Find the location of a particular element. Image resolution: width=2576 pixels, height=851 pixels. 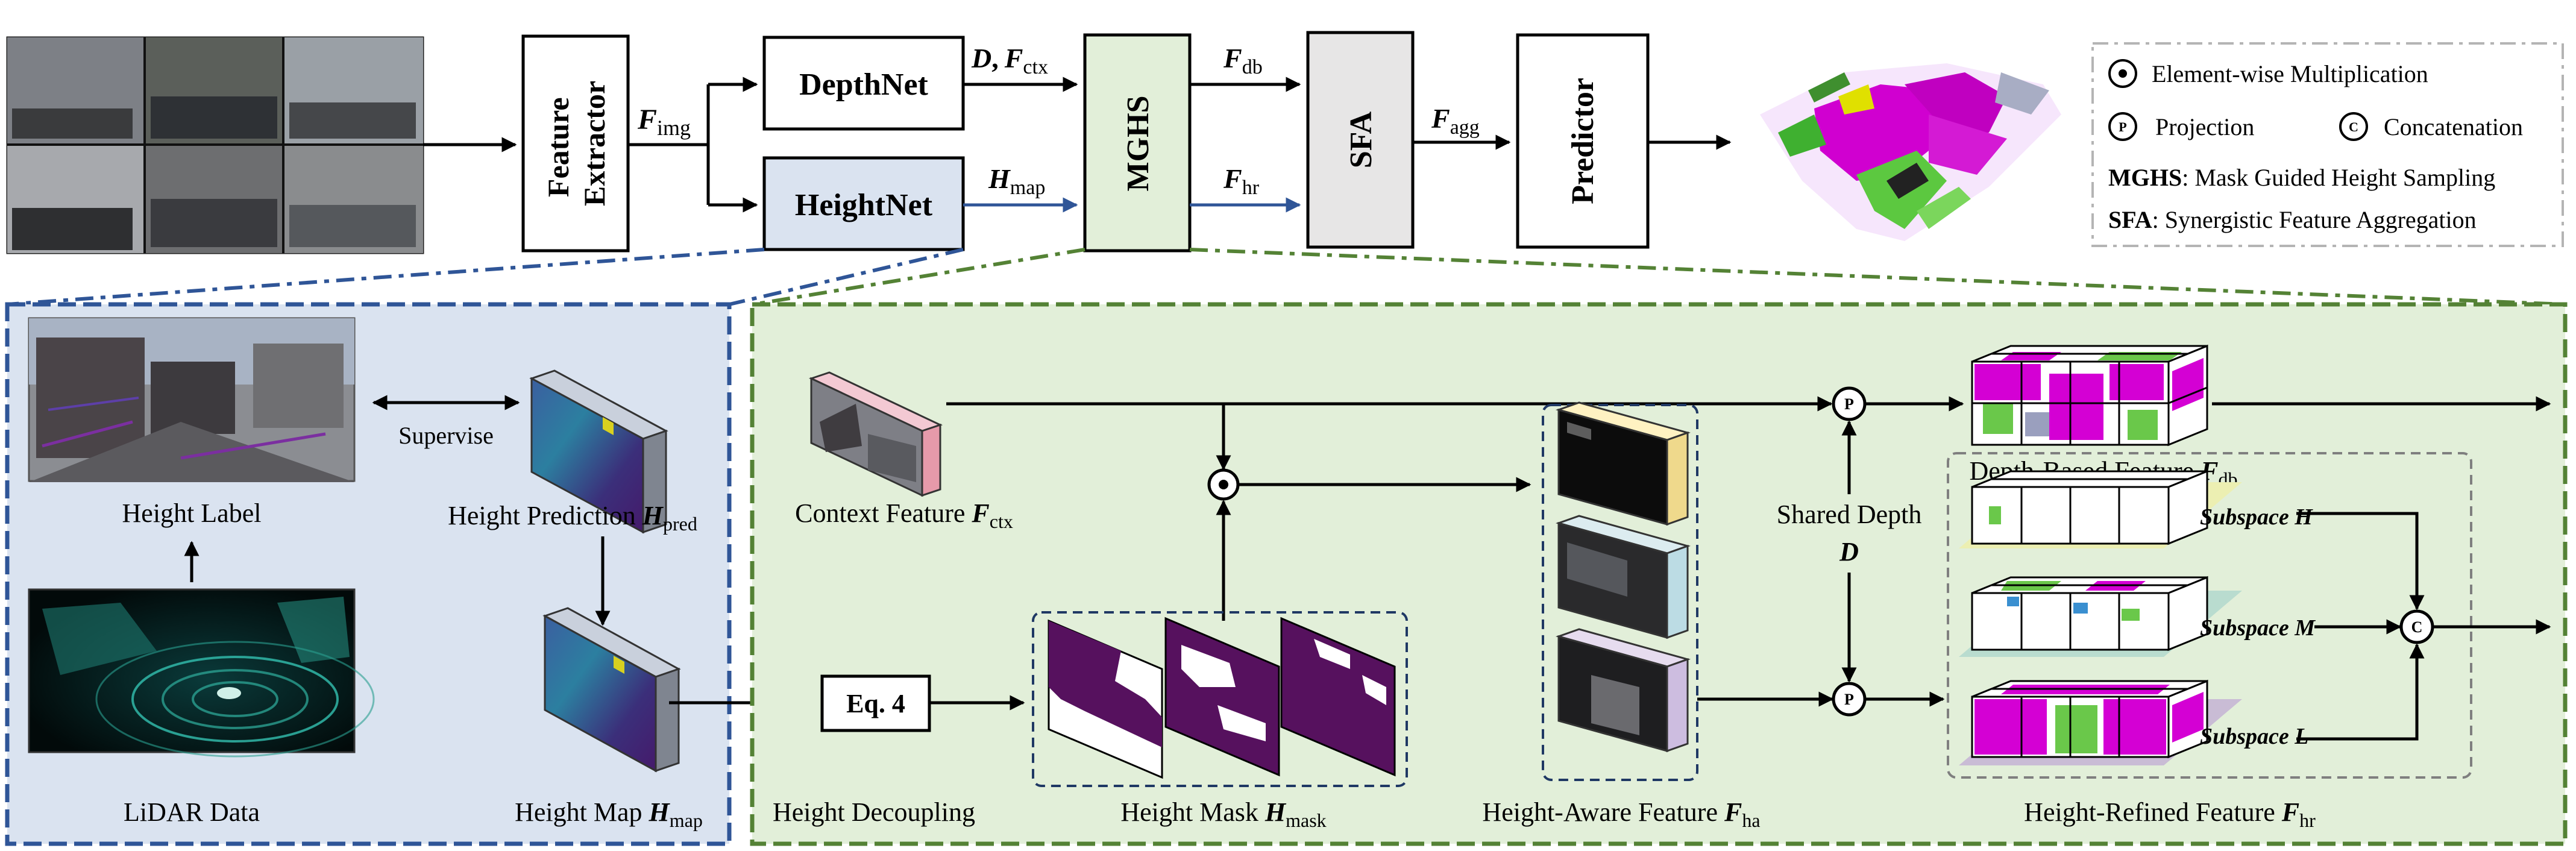

shared-depth-symbol: D is located at coordinates (1849, 552).